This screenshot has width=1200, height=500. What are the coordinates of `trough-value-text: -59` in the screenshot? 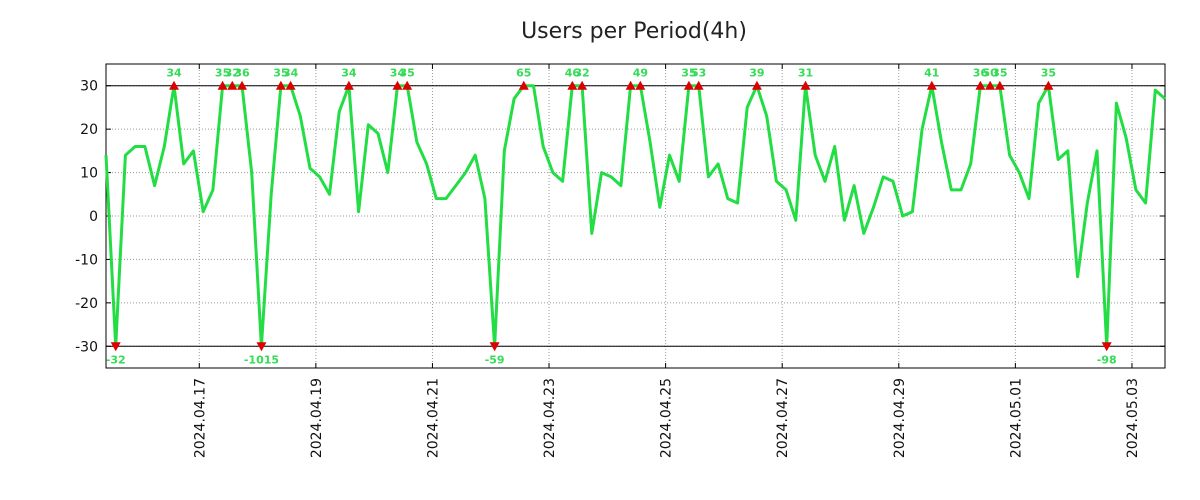 It's located at (495, 359).